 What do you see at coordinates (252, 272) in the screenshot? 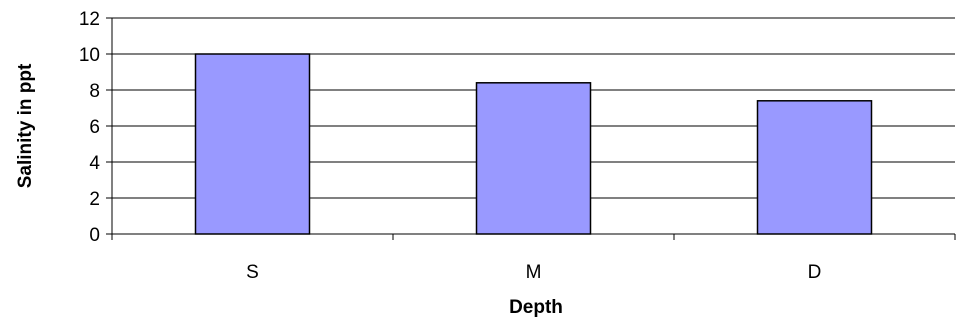
I see `x-tick-label-S: S` at bounding box center [252, 272].